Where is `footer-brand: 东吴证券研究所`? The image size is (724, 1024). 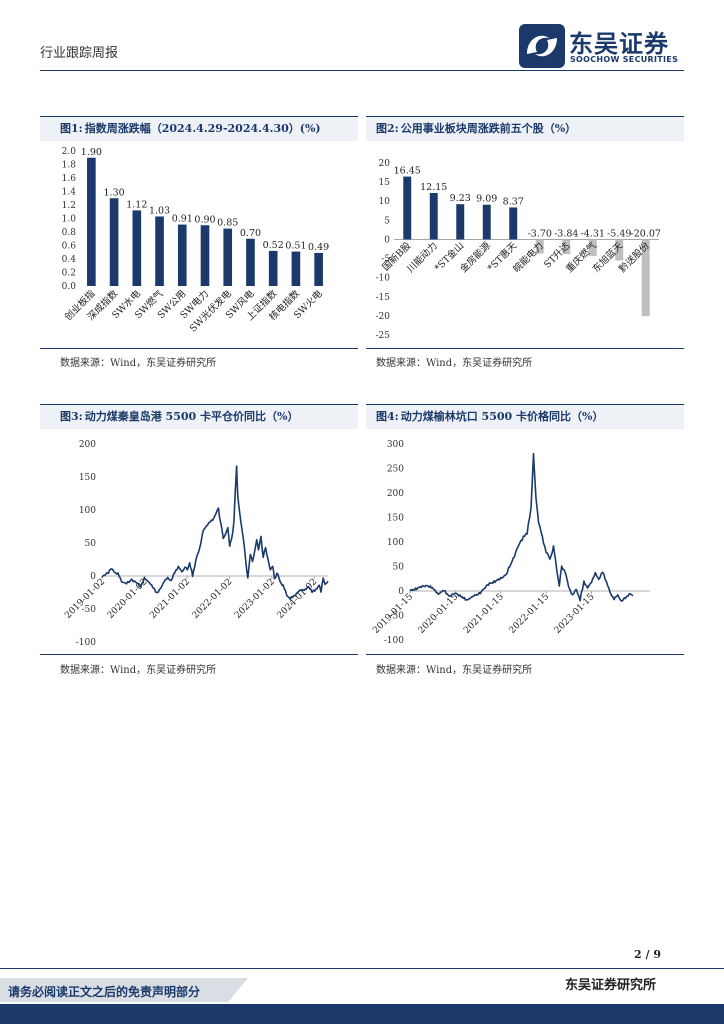 footer-brand: 东吴证券研究所 is located at coordinates (611, 985).